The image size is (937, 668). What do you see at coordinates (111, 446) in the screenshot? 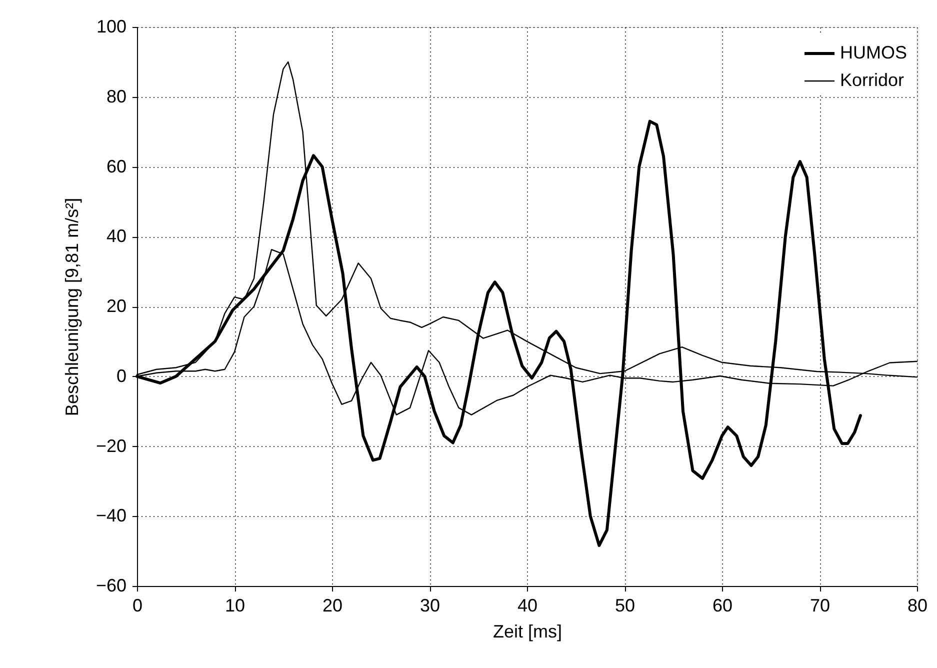
I see `y-tick-label: −20` at bounding box center [111, 446].